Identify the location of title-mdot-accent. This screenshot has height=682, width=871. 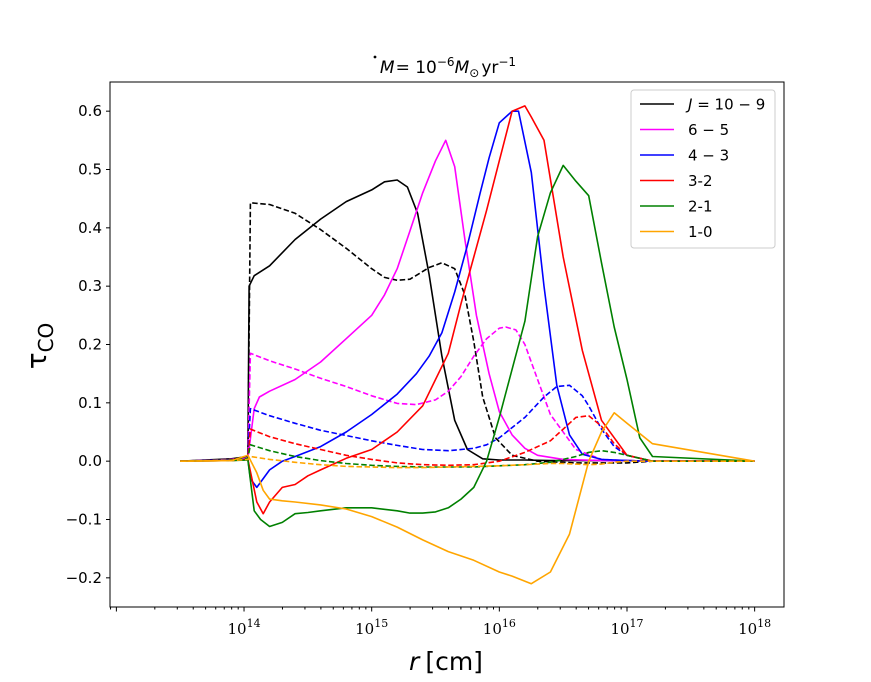
(375, 57).